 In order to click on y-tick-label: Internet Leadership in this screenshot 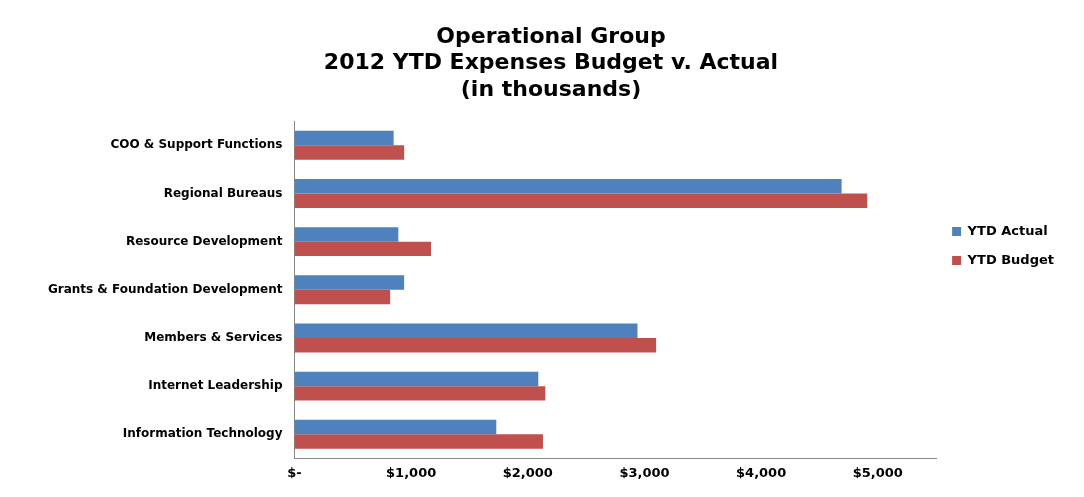, I will do `click(215, 385)`.